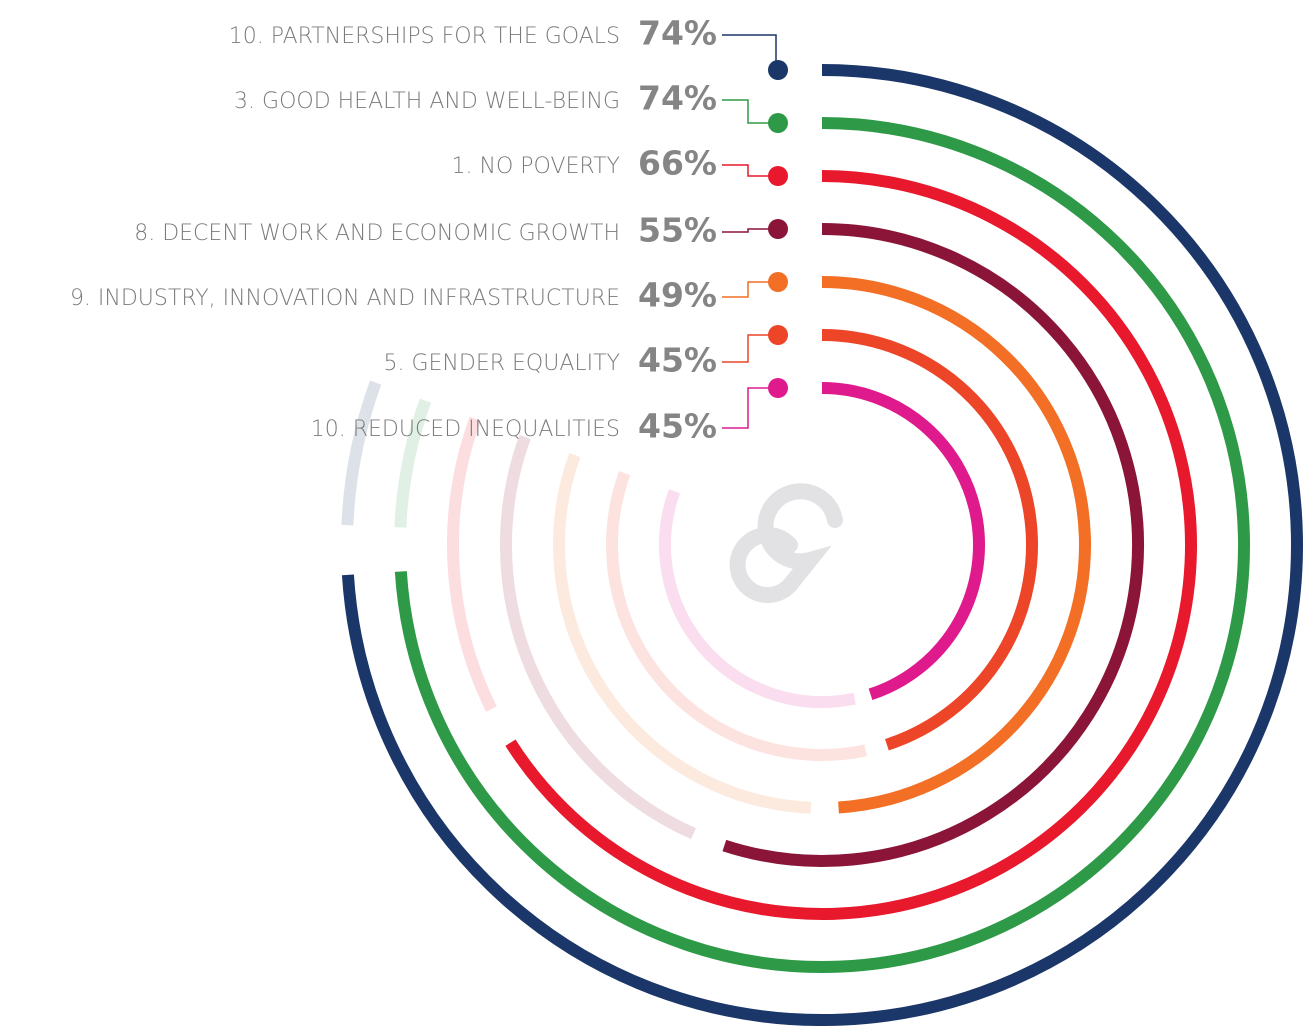 Image resolution: width=1303 pixels, height=1026 pixels. What do you see at coordinates (677, 230) in the screenshot?
I see `value-label: 55%` at bounding box center [677, 230].